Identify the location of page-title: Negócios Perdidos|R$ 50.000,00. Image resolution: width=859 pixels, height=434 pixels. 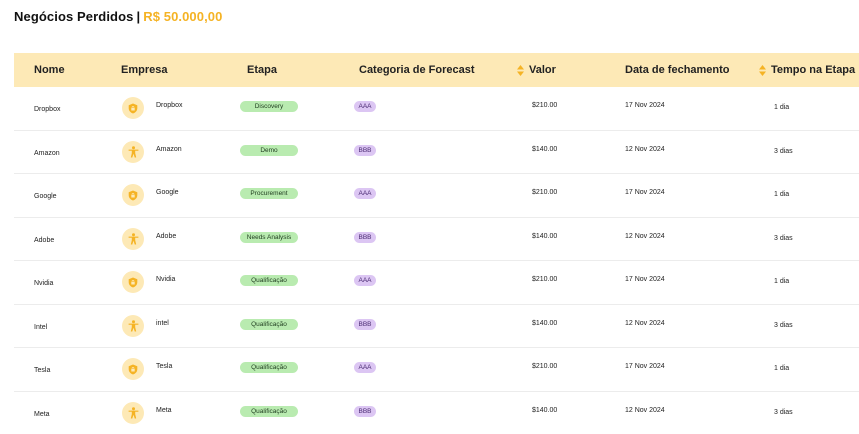
(118, 16).